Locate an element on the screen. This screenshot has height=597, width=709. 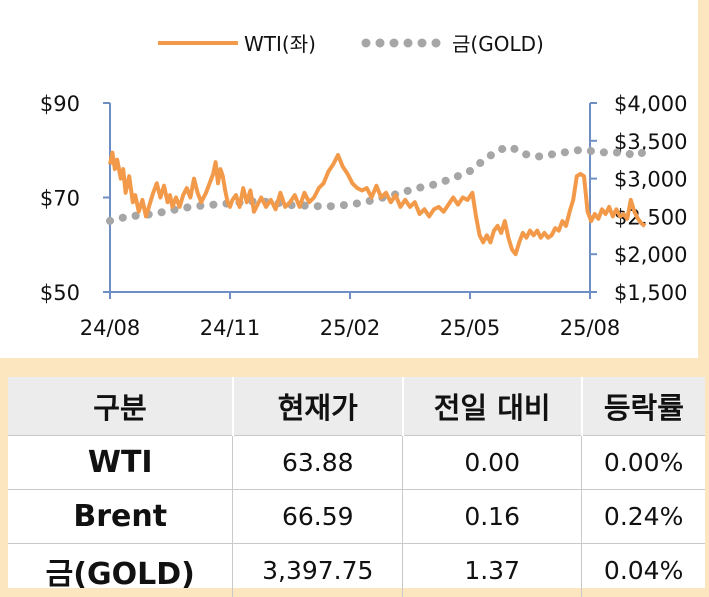
x-tick-label: 24/11 is located at coordinates (230, 328).